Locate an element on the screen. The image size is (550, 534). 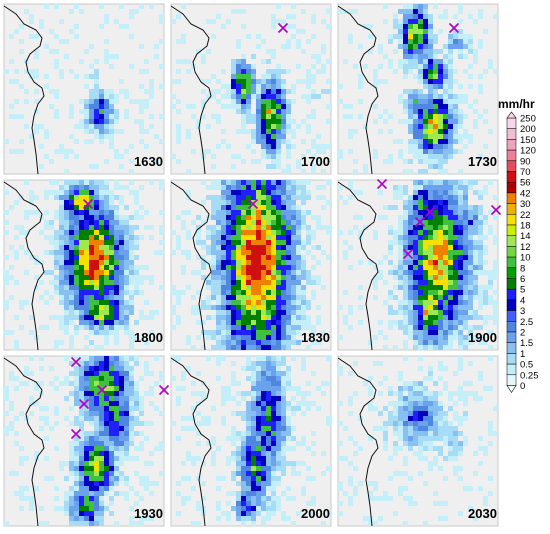
panel-time-label: 2000 is located at coordinates (315, 513).